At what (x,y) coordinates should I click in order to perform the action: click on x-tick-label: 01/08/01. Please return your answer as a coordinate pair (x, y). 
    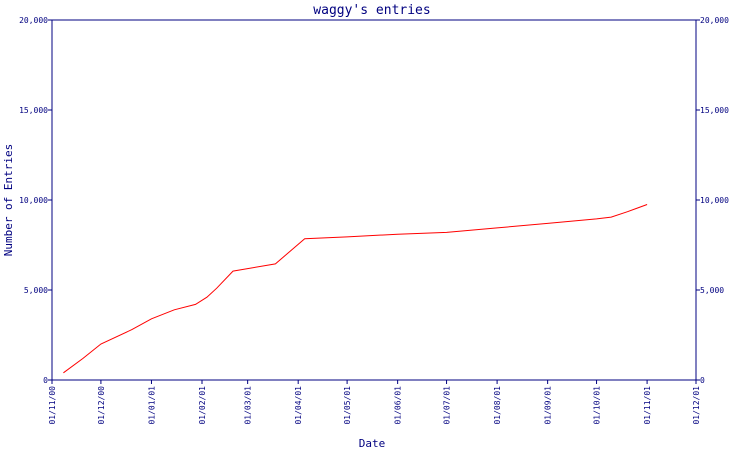
    Looking at the image, I should click on (497, 405).